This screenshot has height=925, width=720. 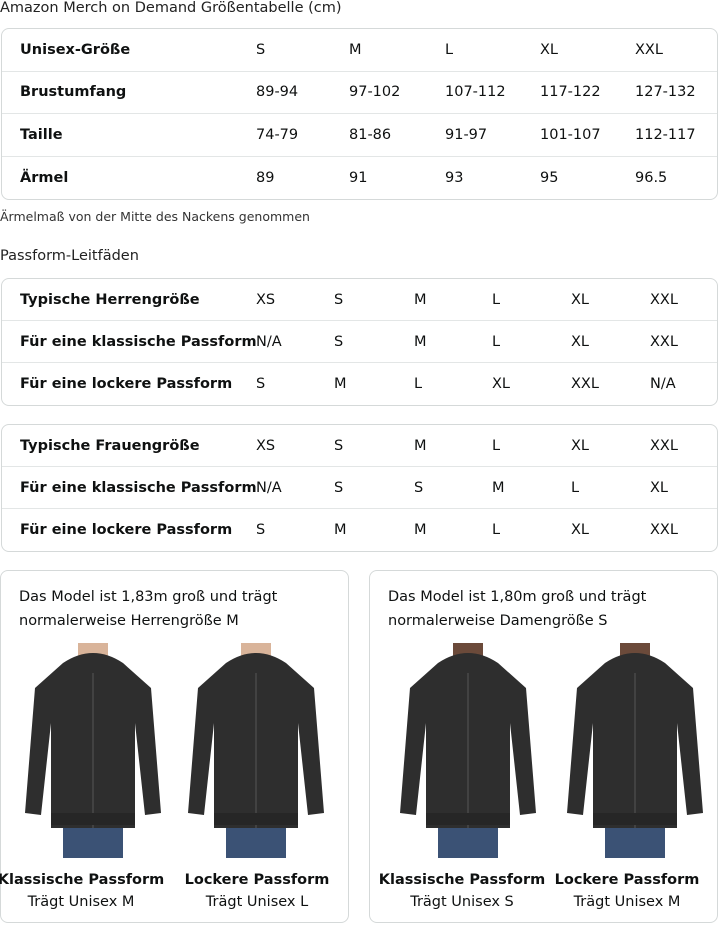 What do you see at coordinates (75, 49) in the screenshot?
I see `row-label: Unisex-Größe` at bounding box center [75, 49].